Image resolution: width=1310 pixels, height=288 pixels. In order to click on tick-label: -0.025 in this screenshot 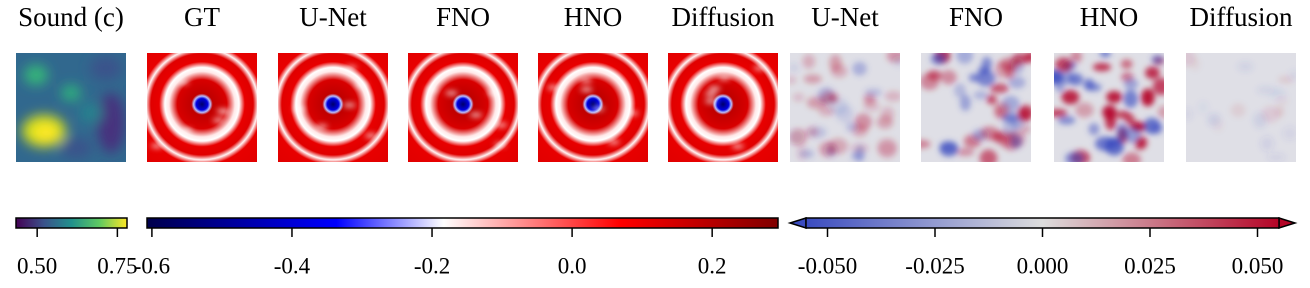, I will do `click(934, 265)`.